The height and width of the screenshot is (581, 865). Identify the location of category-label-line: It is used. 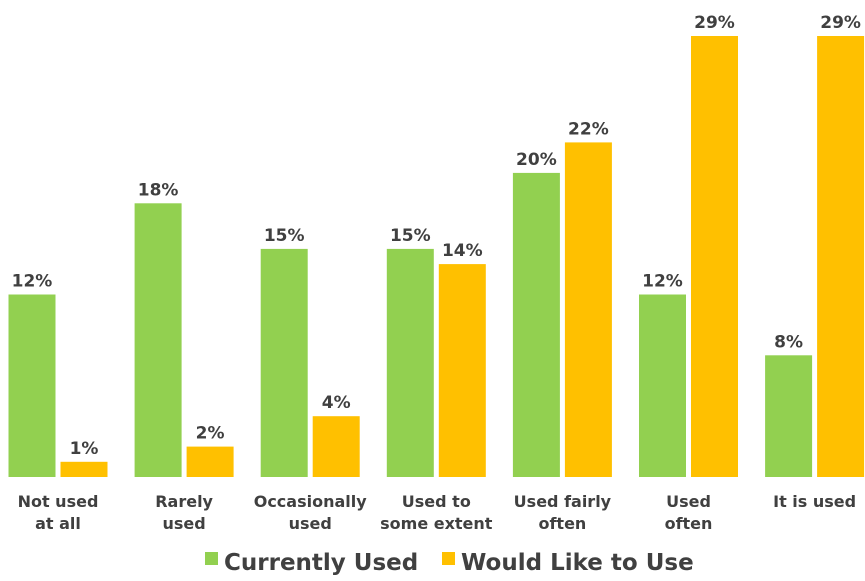
(814, 501).